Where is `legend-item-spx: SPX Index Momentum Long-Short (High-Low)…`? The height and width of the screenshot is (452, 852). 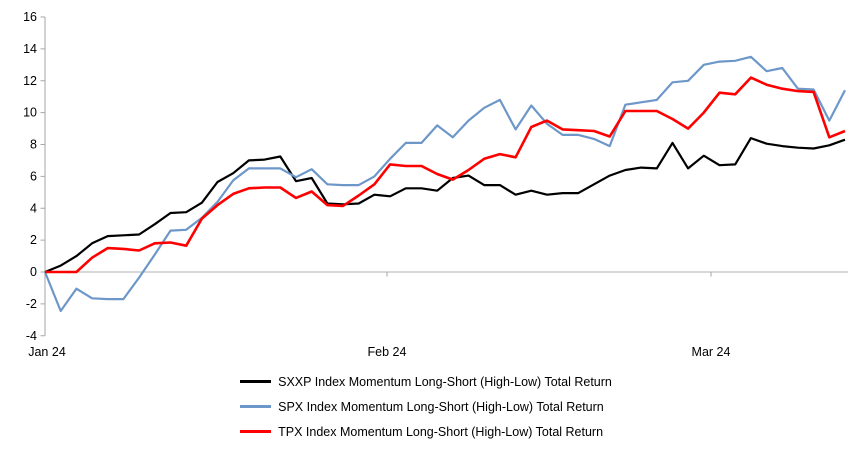
legend-item-spx: SPX Index Momentum Long-Short (High-Low)… is located at coordinates (426, 406).